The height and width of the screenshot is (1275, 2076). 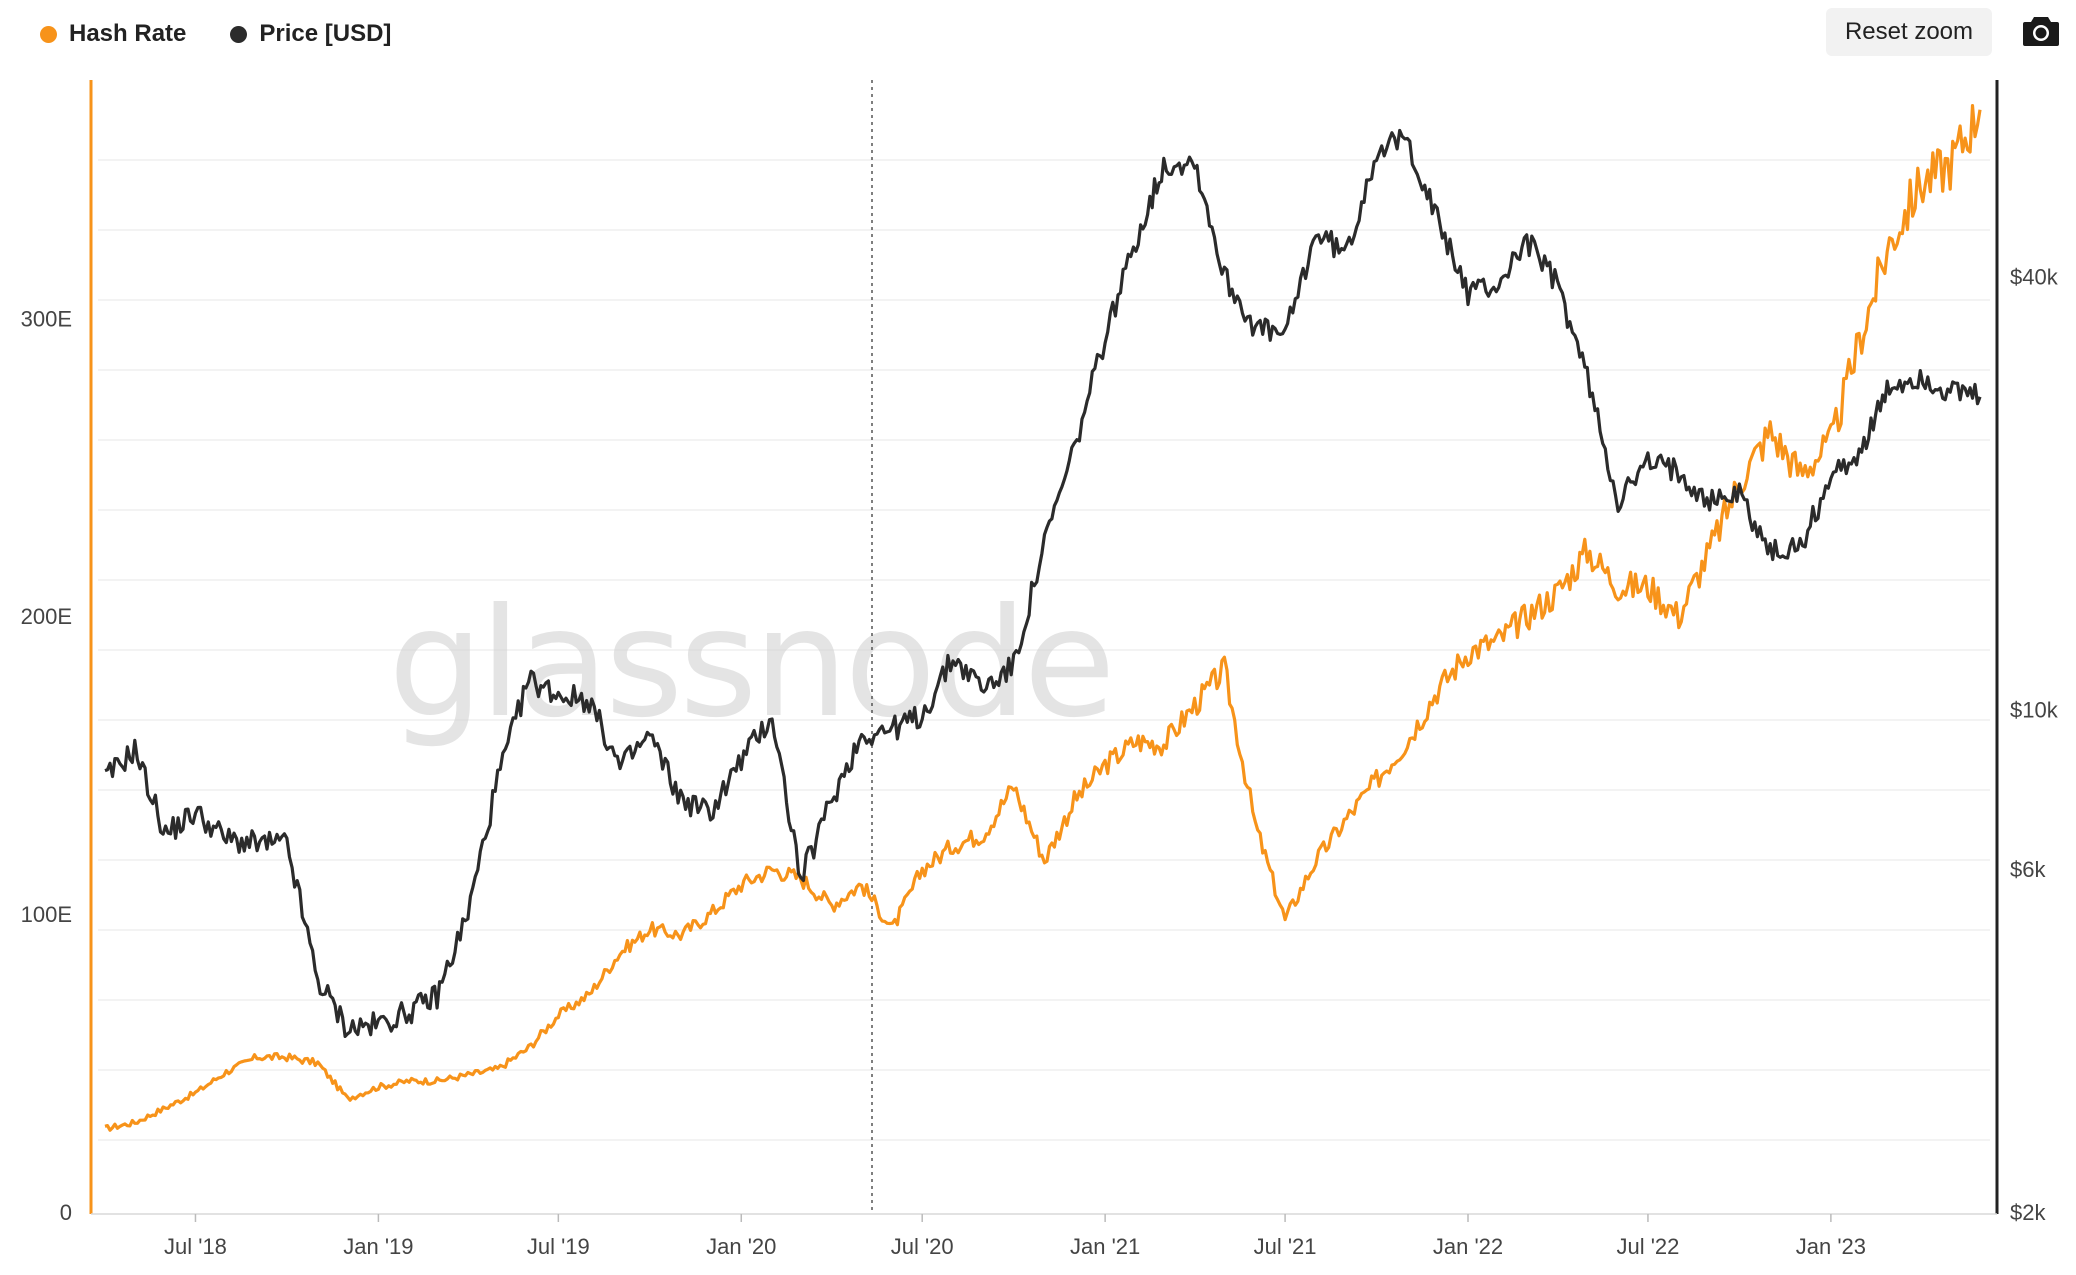 I want to click on x-tick-label: Jan '23, so click(x=1831, y=1246).